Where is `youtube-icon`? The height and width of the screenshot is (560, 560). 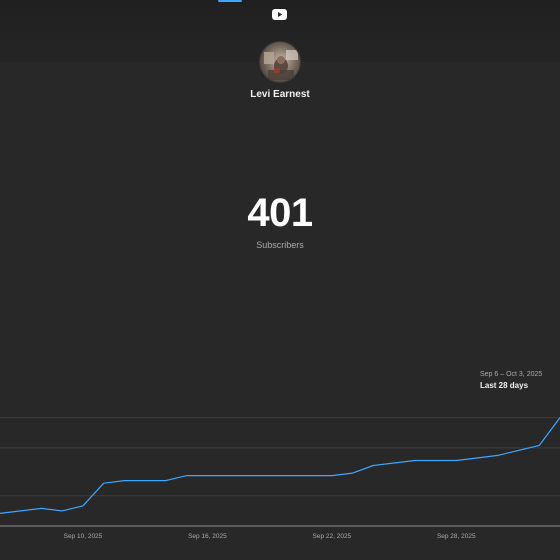 youtube-icon is located at coordinates (279, 14).